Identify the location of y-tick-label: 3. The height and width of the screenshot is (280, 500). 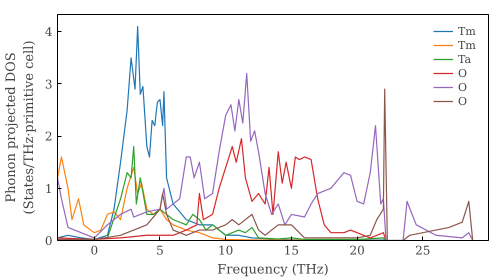
(48, 84).